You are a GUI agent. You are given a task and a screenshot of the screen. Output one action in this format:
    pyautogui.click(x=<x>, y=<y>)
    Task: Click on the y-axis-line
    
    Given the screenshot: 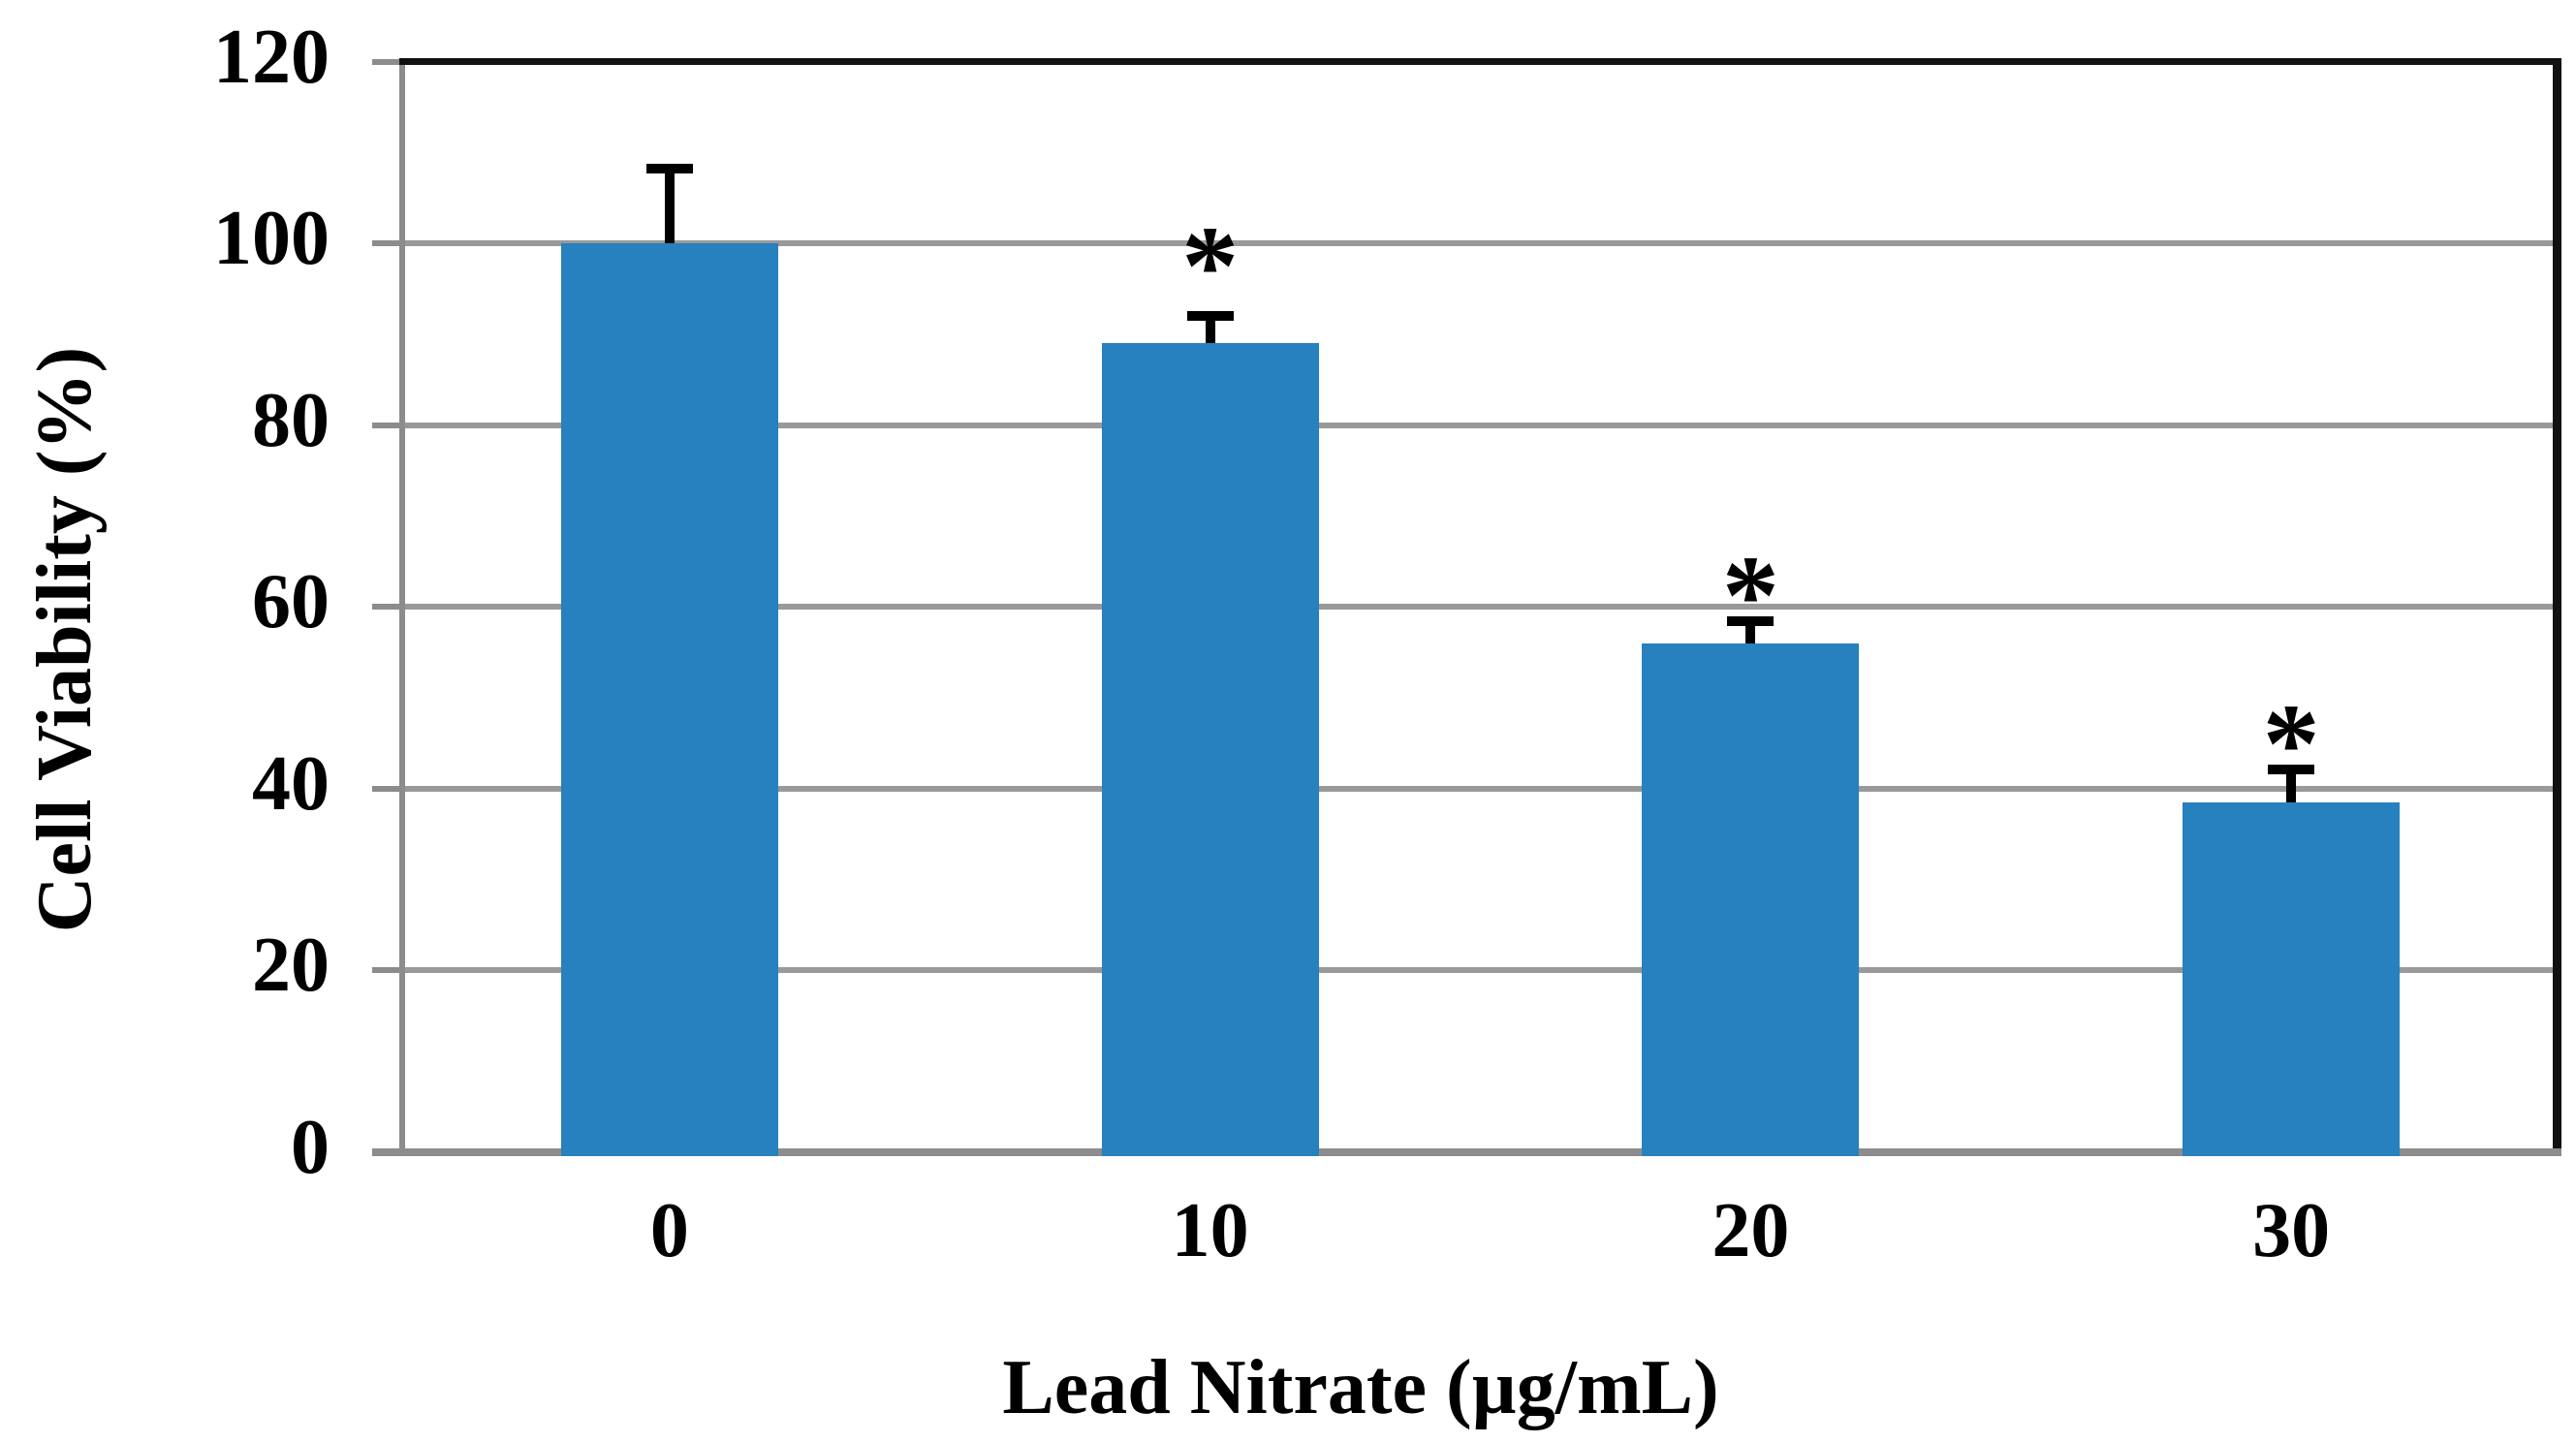 What is the action you would take?
    pyautogui.click(x=402, y=607)
    